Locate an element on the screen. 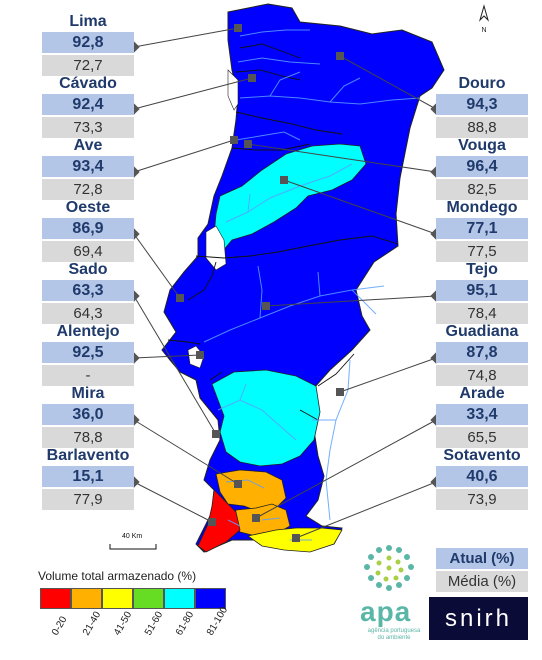 The image size is (542, 660). key-average-label: Média (%) is located at coordinates (482, 581).